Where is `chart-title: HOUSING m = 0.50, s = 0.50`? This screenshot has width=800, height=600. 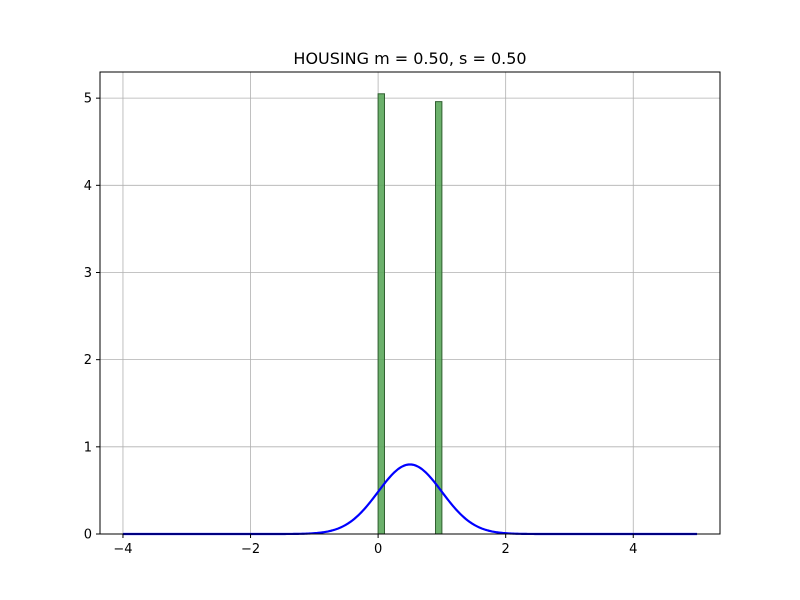
chart-title: HOUSING m = 0.50, s = 0.50 is located at coordinates (409, 58).